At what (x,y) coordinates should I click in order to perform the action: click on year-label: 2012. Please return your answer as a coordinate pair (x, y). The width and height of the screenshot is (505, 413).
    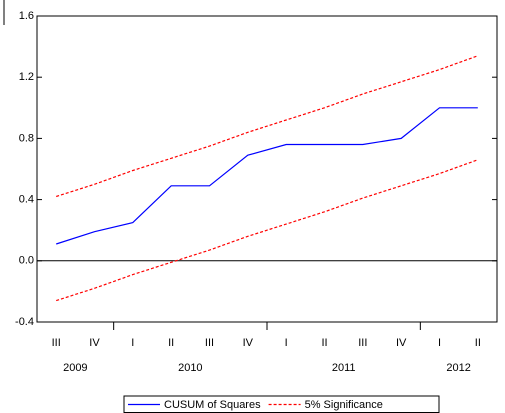
    Looking at the image, I should click on (458, 368).